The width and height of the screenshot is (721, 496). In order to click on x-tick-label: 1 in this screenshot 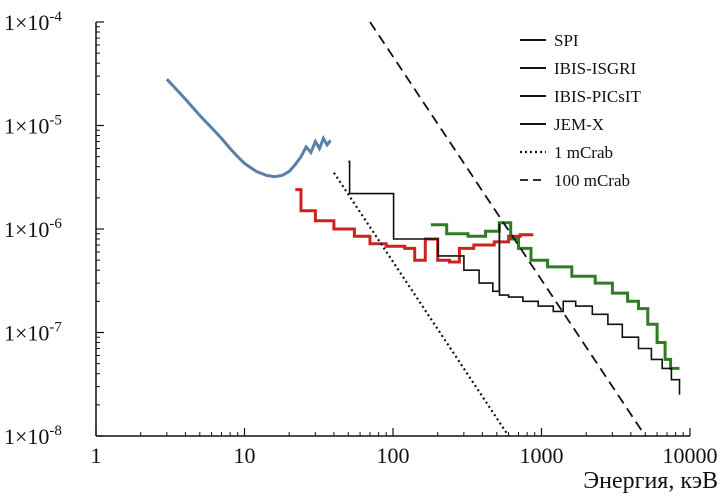, I will do `click(96, 455)`.